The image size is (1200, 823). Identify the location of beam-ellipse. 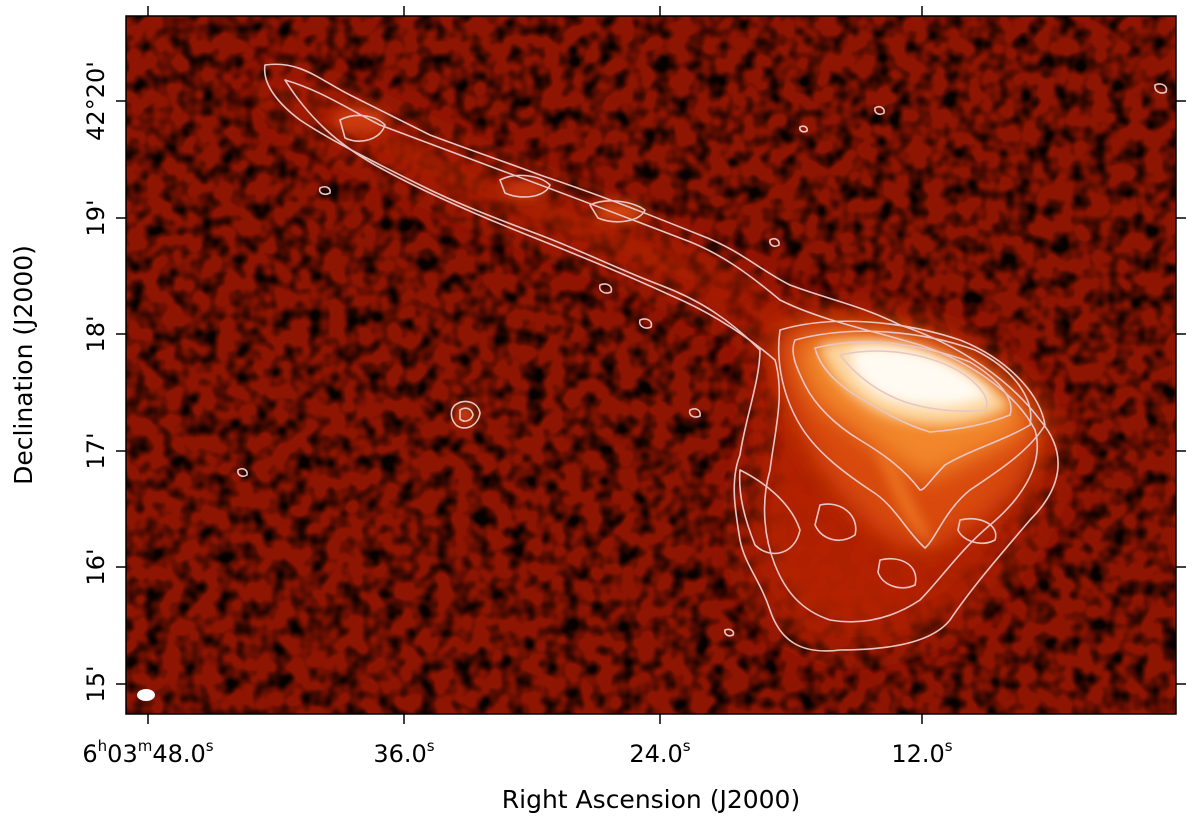
(146, 695).